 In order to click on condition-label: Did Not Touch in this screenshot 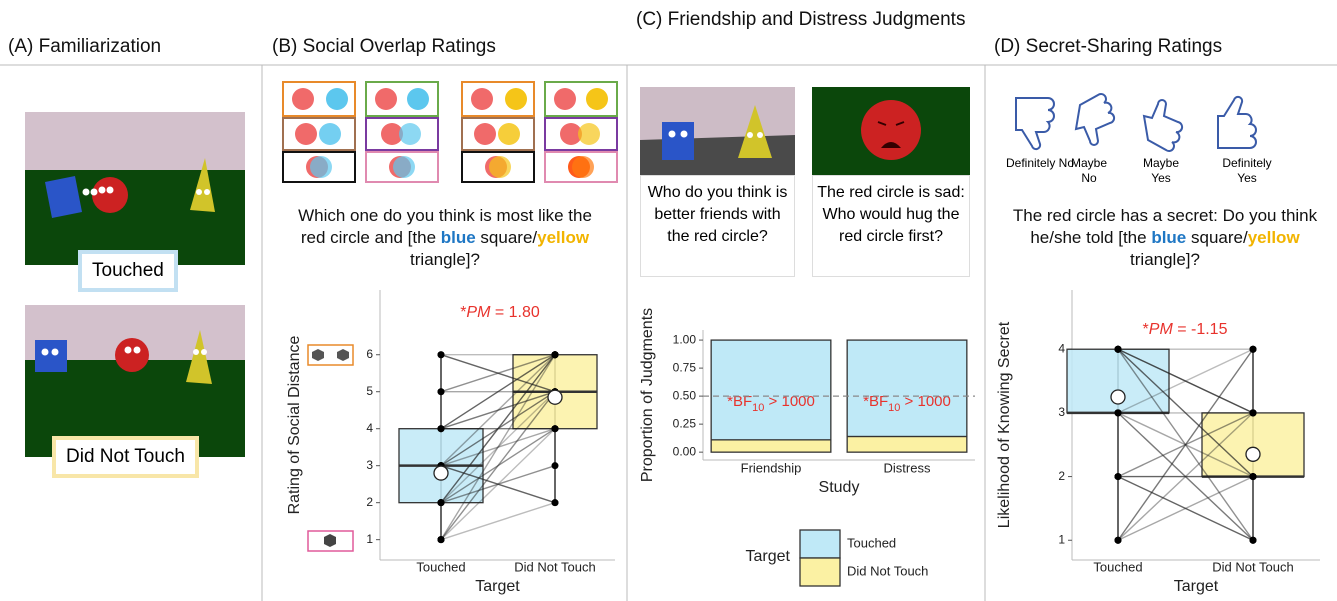, I will do `click(125, 457)`.